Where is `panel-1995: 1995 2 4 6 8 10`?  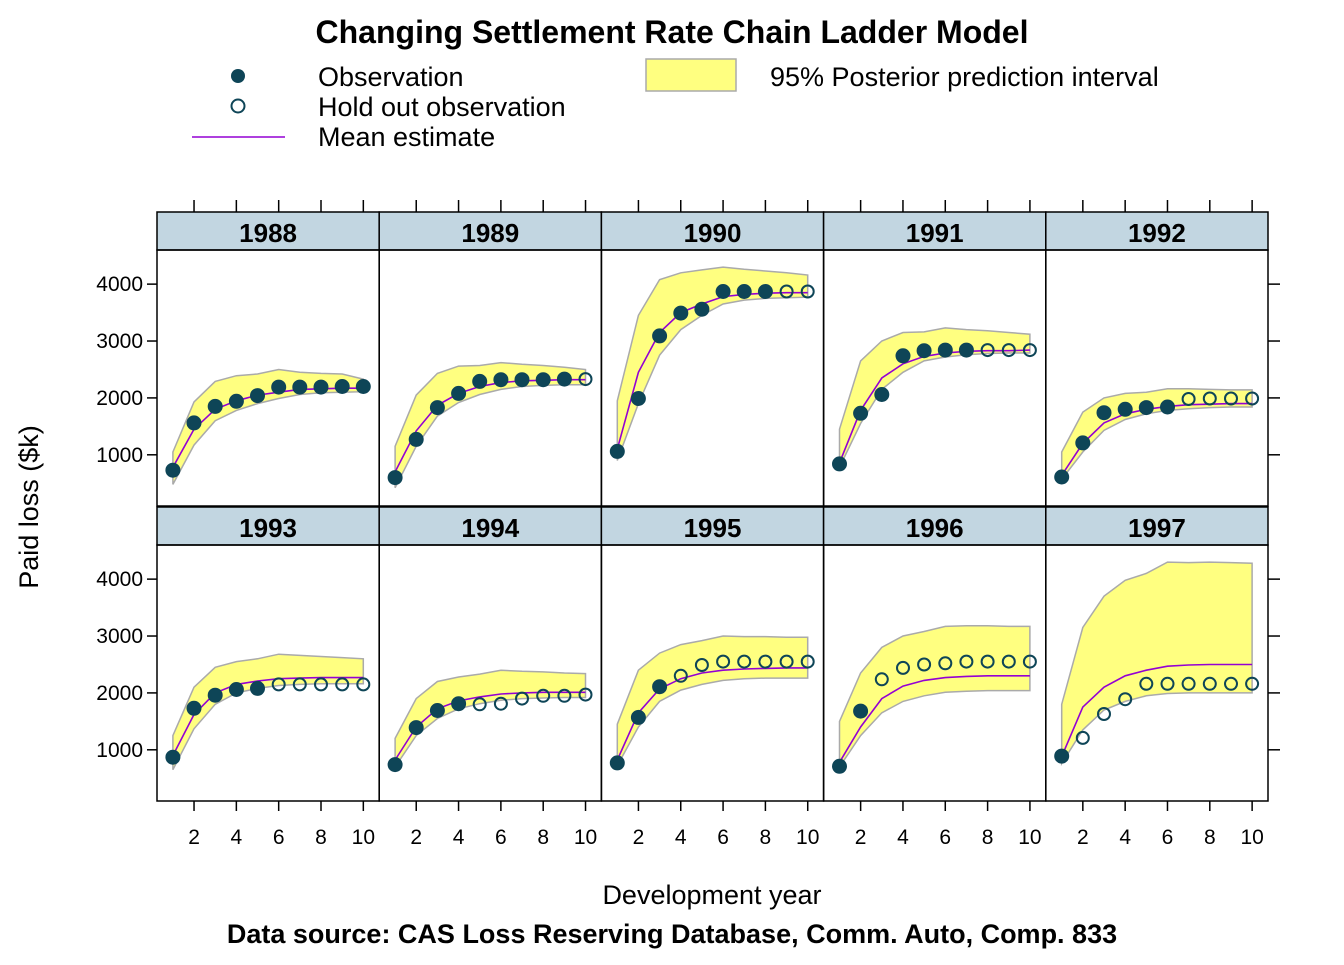 panel-1995: 1995 2 4 6 8 10 is located at coordinates (712, 677).